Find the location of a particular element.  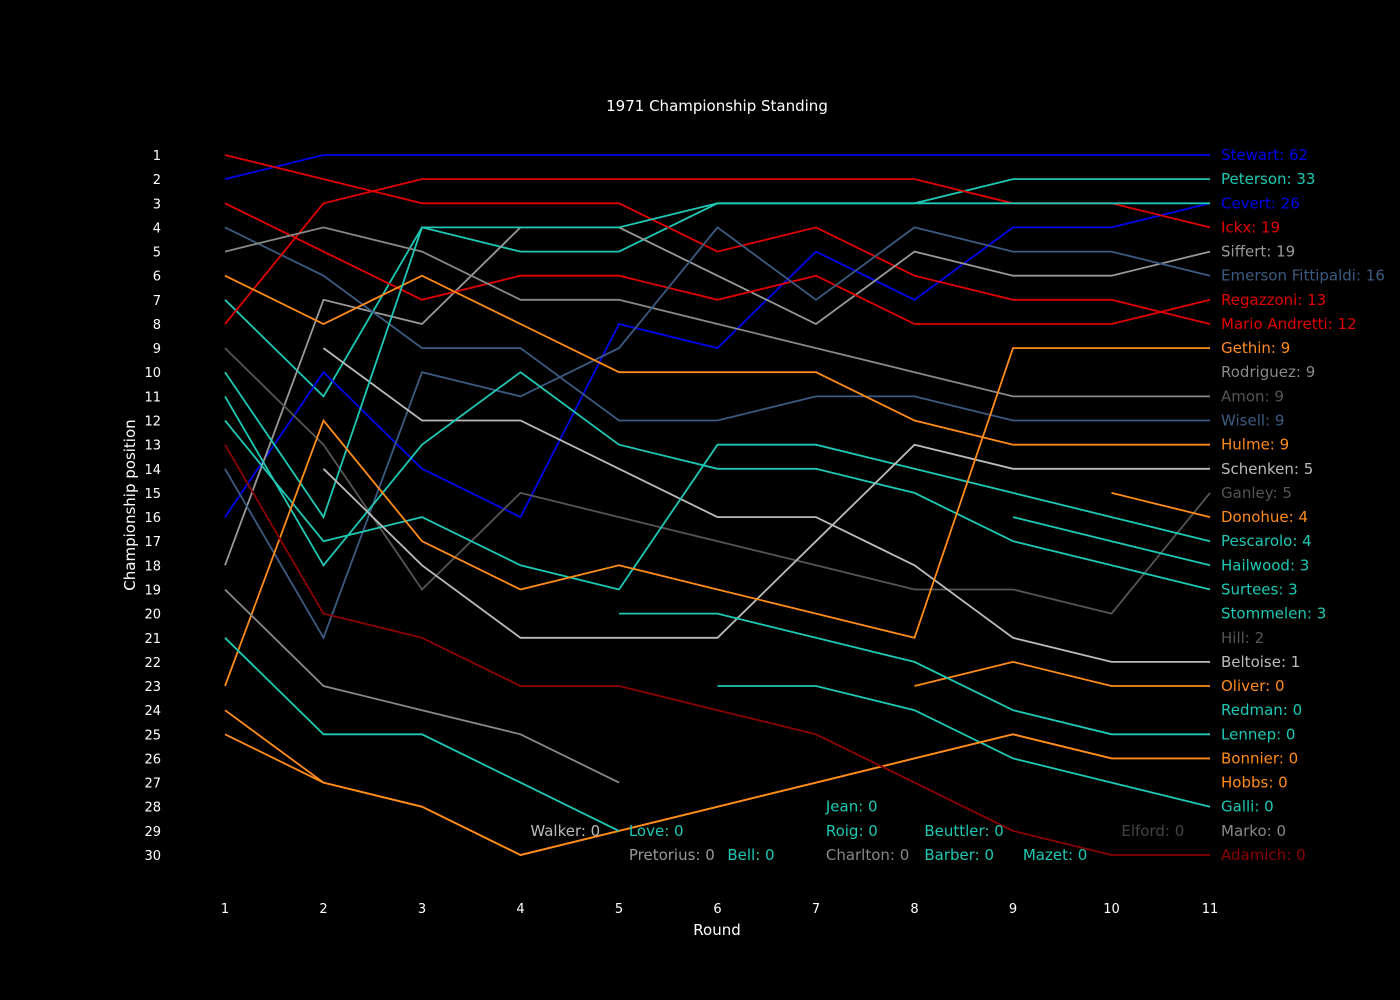

end-label-amon: Amon: 9 is located at coordinates (1252, 396).